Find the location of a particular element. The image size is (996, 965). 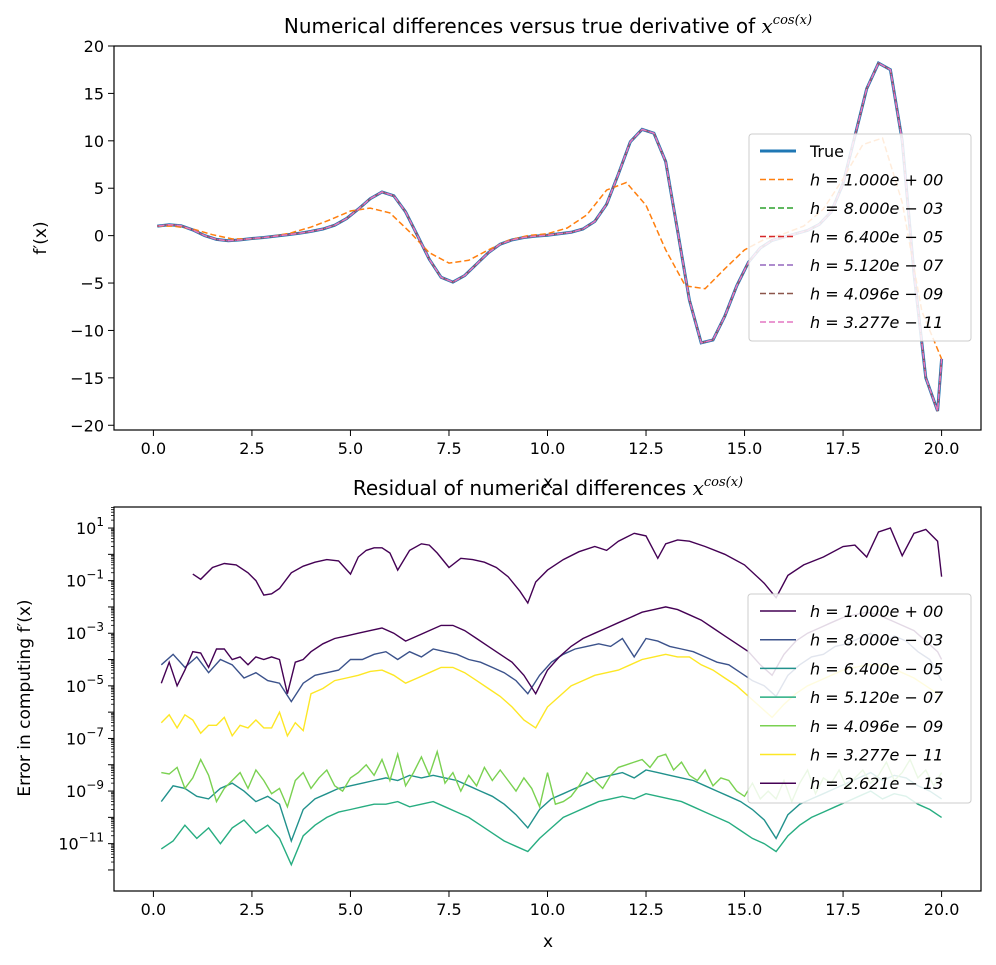

top-y-tick-label: 15 is located at coordinates (94, 93).